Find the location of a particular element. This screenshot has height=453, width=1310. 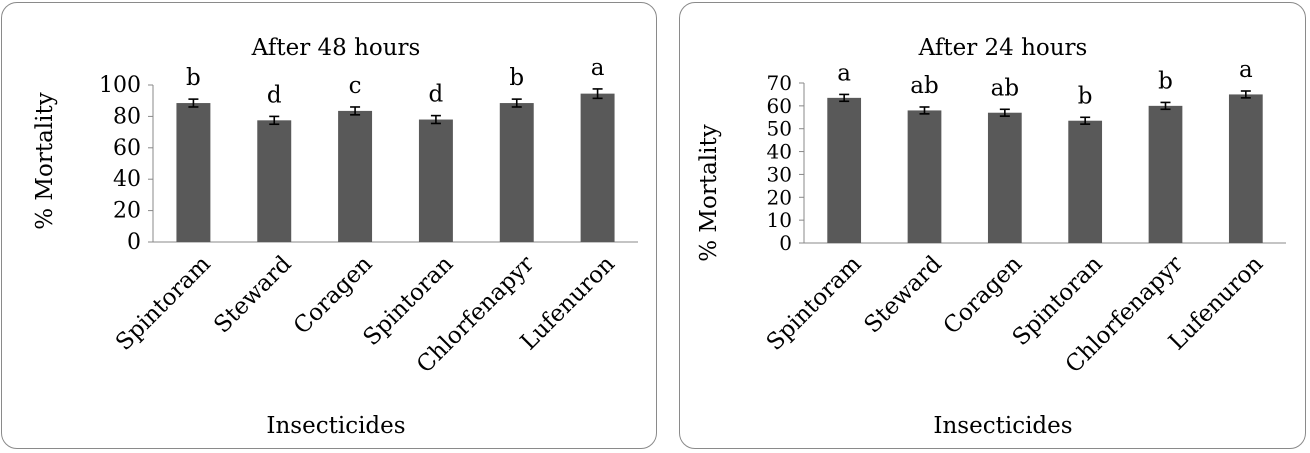

chart-title: After 24 hours is located at coordinates (1003, 48).